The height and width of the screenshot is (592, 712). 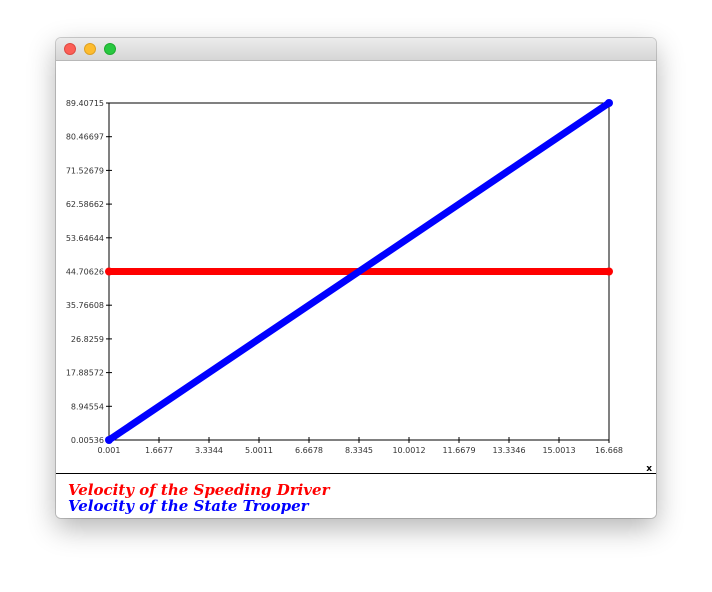 What do you see at coordinates (85, 373) in the screenshot?
I see `y-tick-label: 17.88572` at bounding box center [85, 373].